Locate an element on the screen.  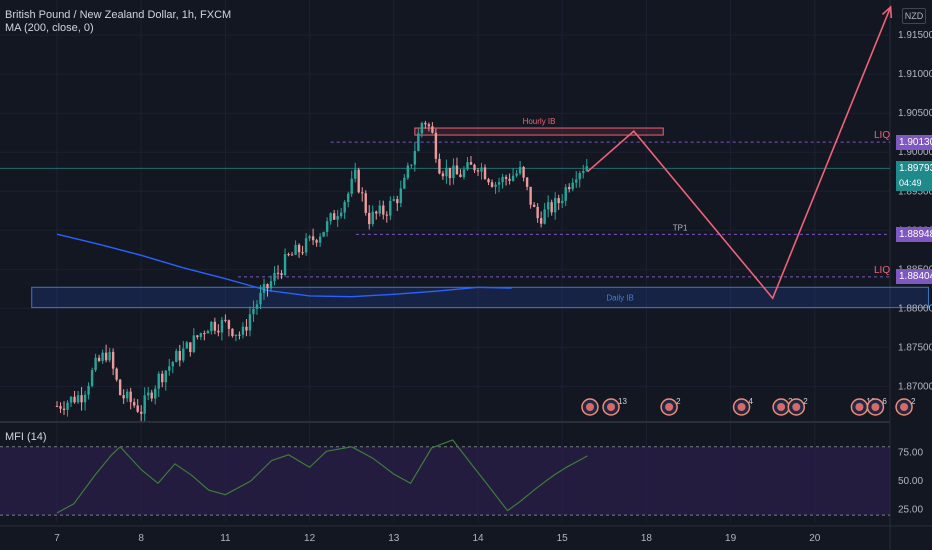
bar-countdown: 04:49 is located at coordinates (914, 183).